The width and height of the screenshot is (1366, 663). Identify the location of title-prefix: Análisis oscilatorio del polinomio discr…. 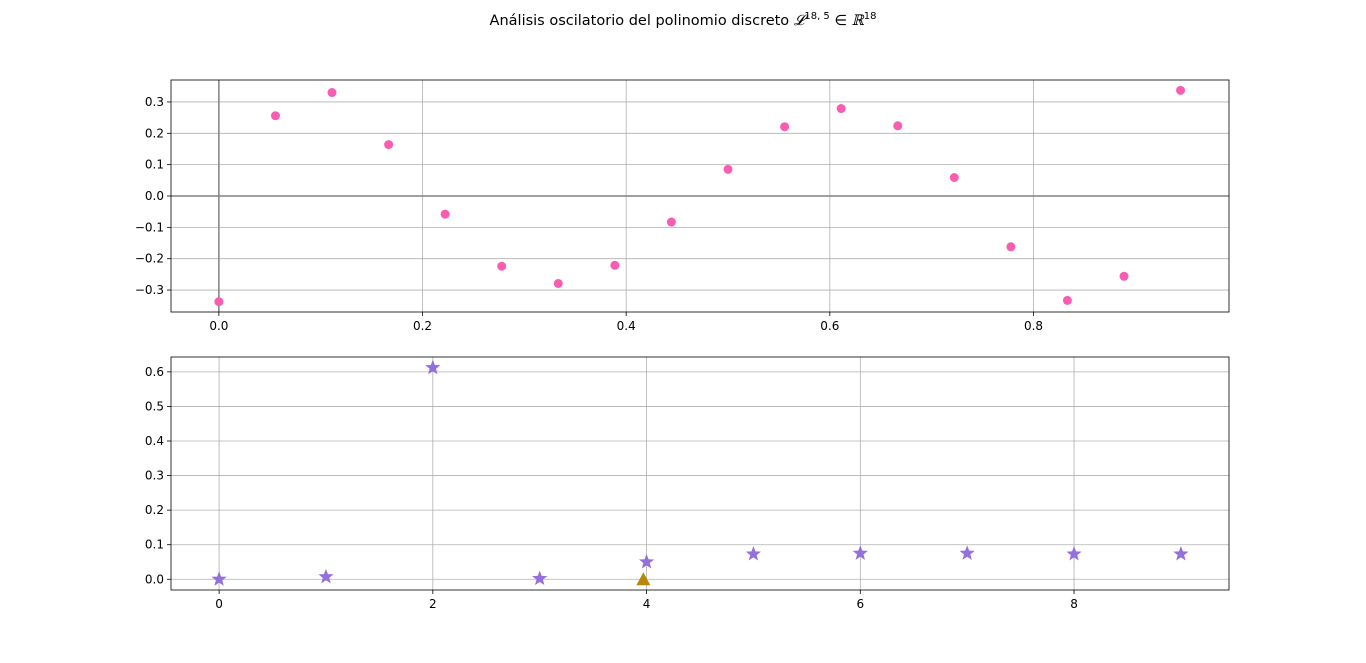
(641, 20).